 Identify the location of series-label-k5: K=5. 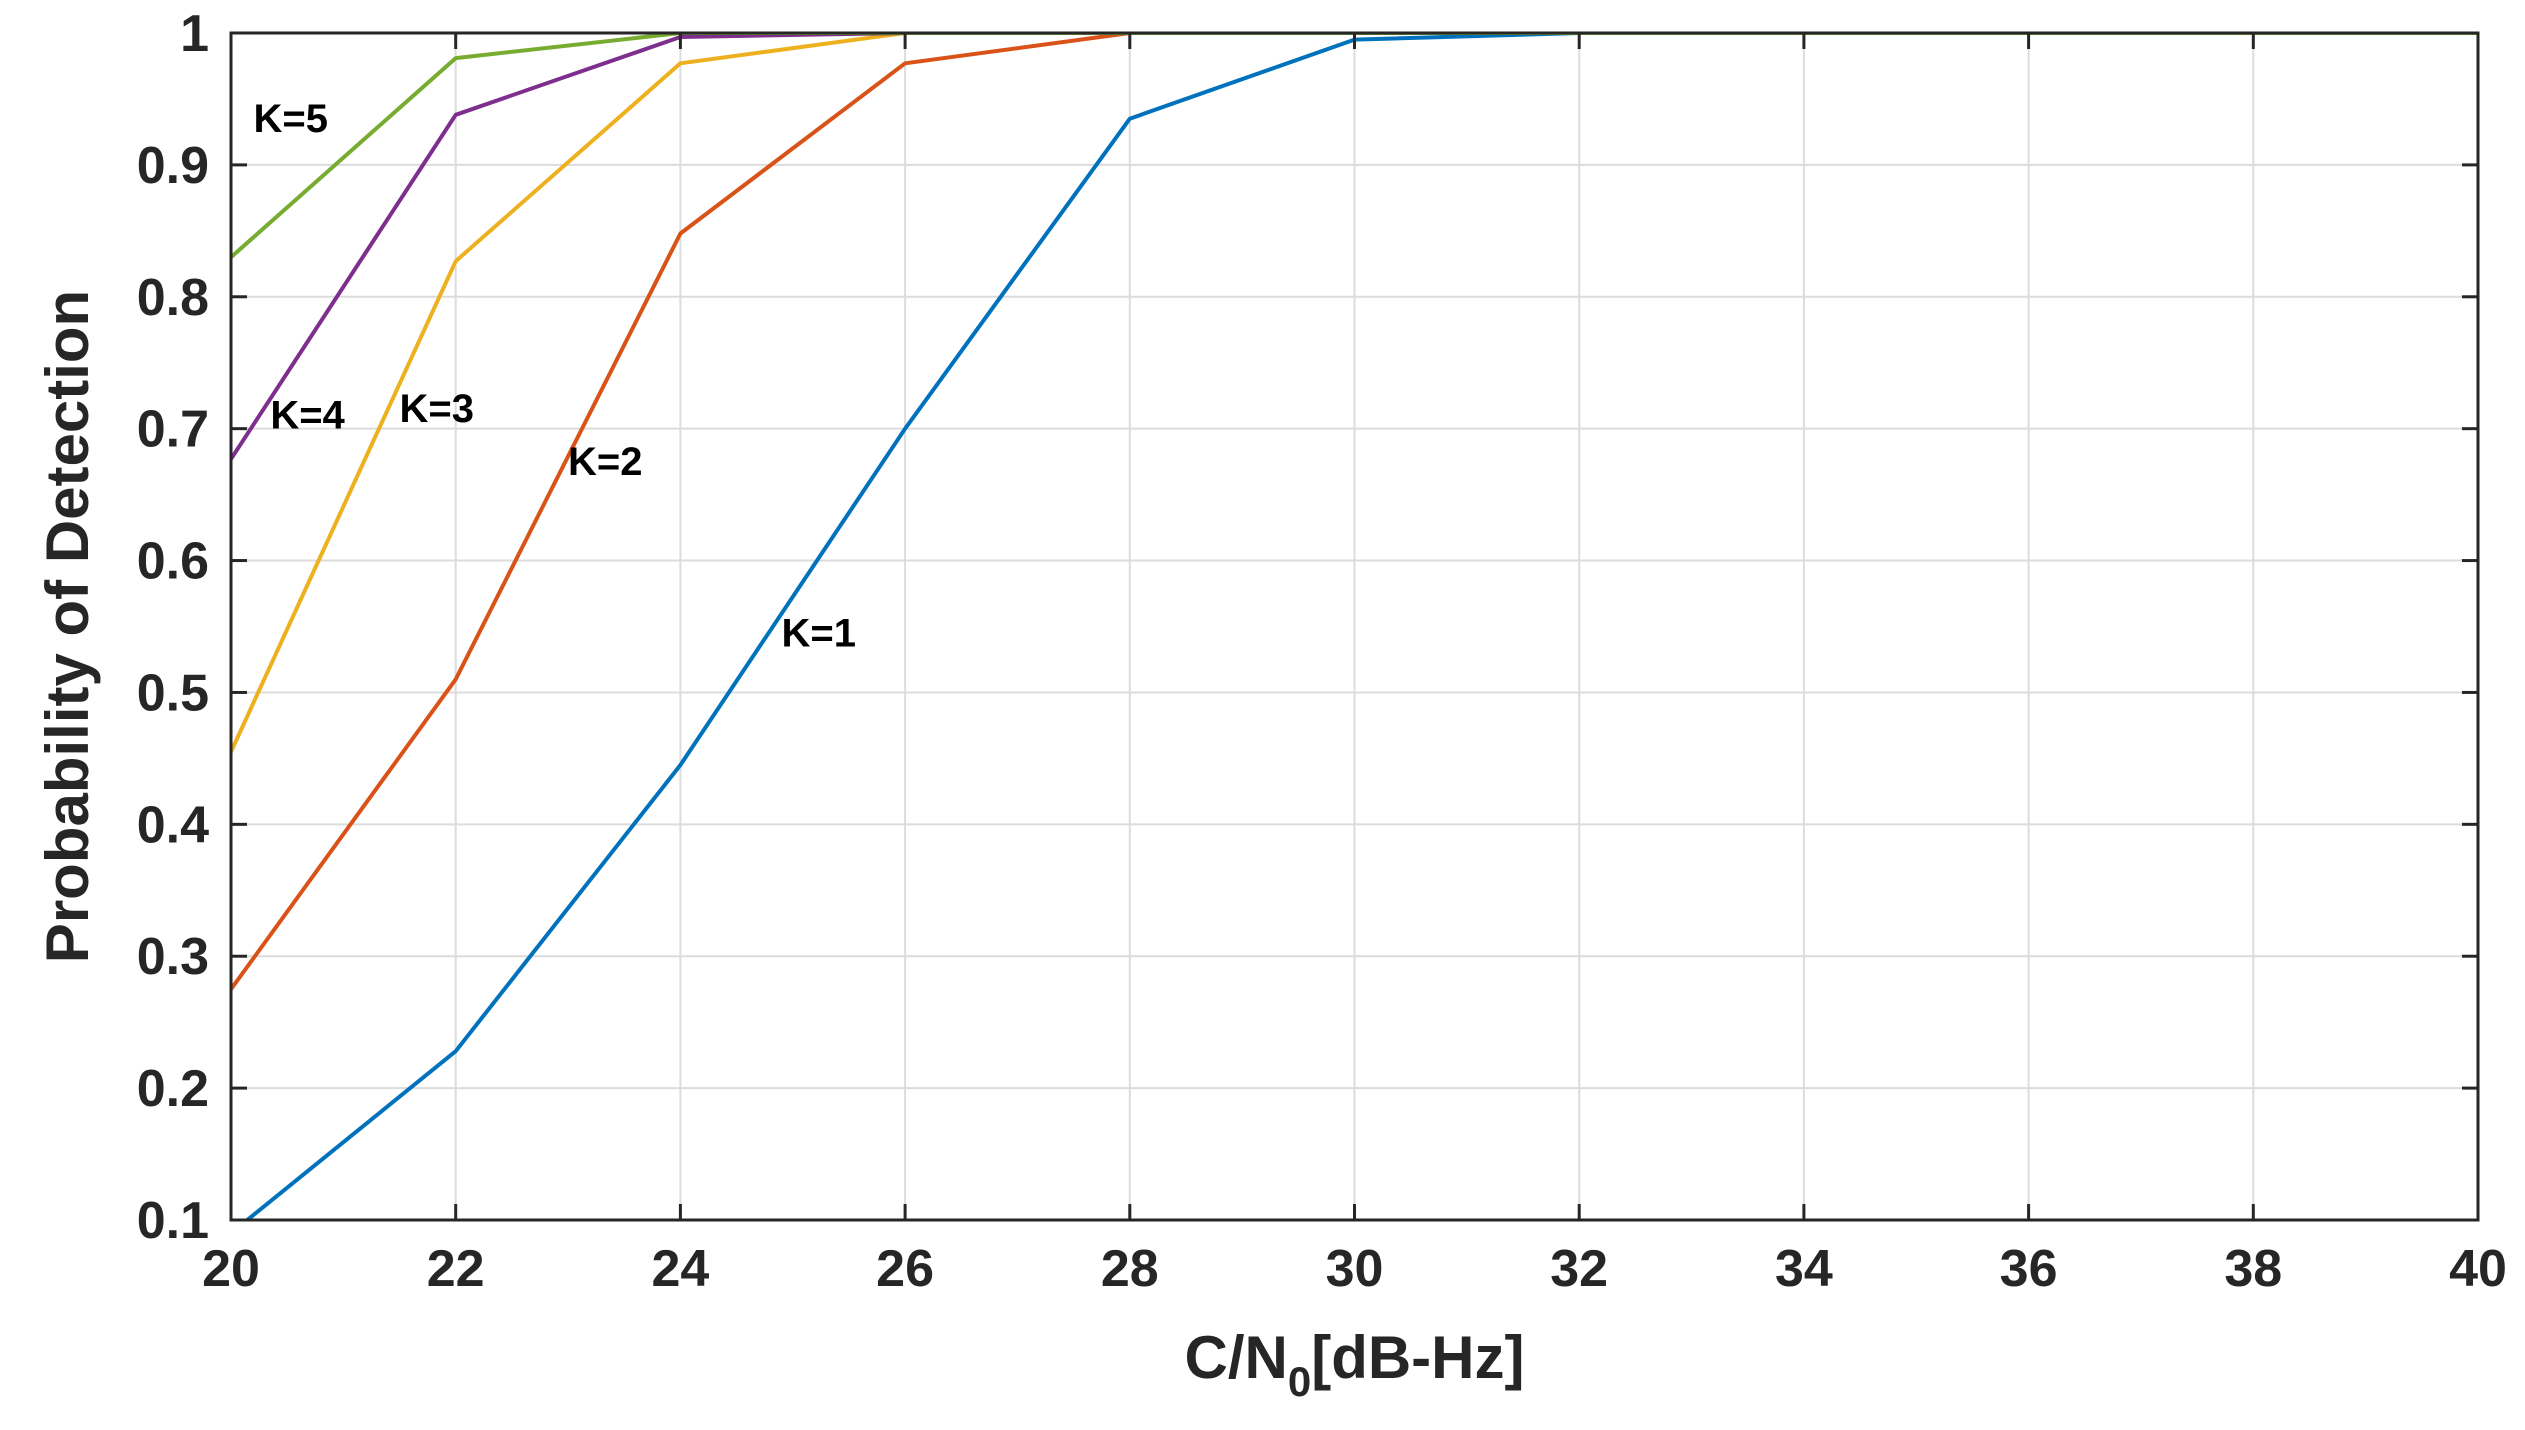
(290, 119).